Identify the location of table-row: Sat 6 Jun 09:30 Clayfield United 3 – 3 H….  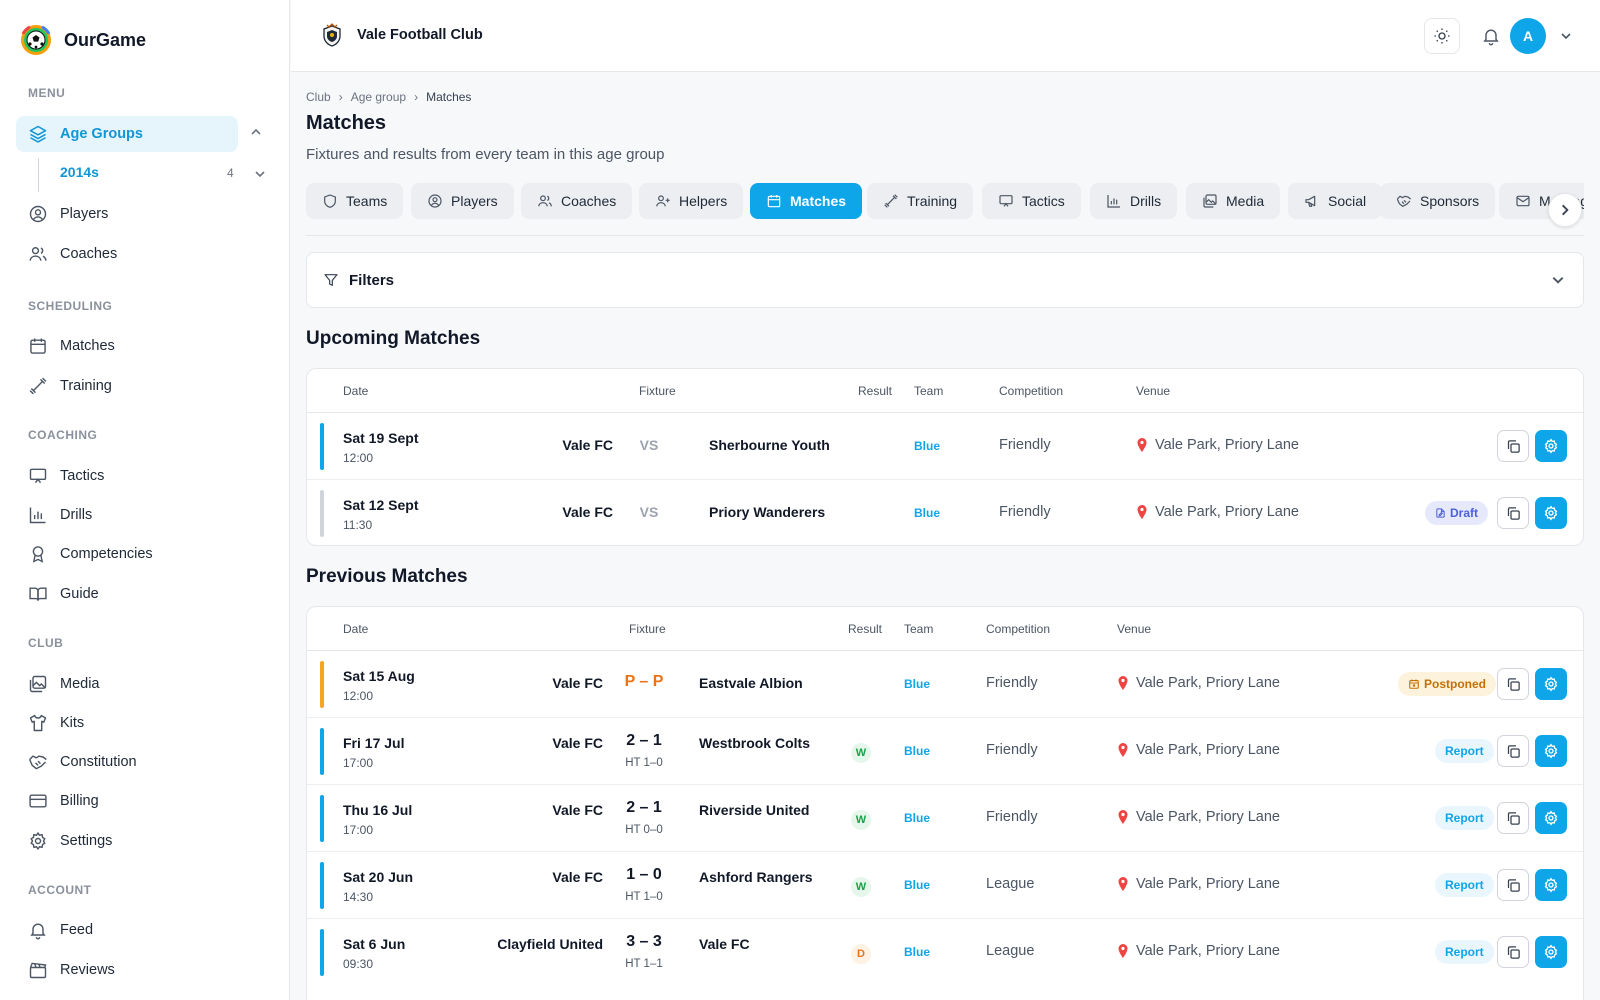
(945, 952).